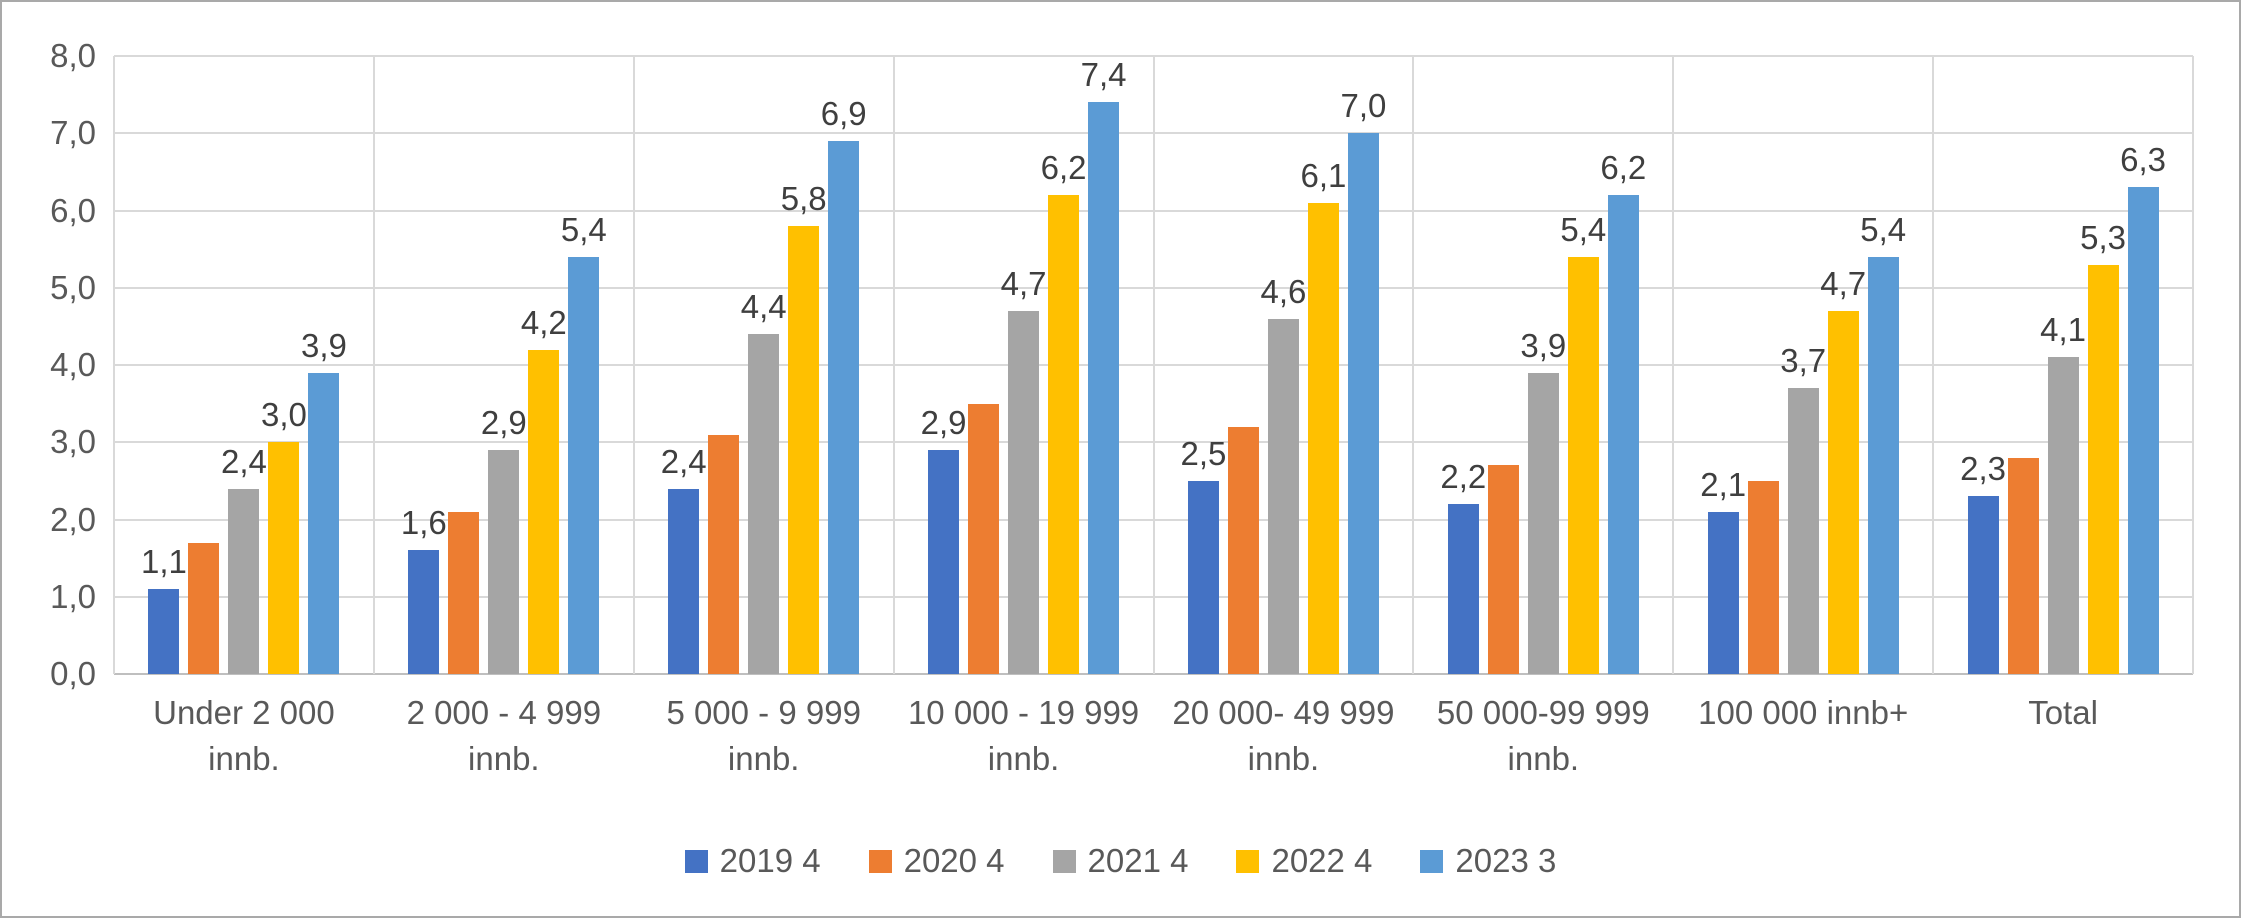  What do you see at coordinates (1803, 508) in the screenshot?
I see `bar-2021-4: 3,7` at bounding box center [1803, 508].